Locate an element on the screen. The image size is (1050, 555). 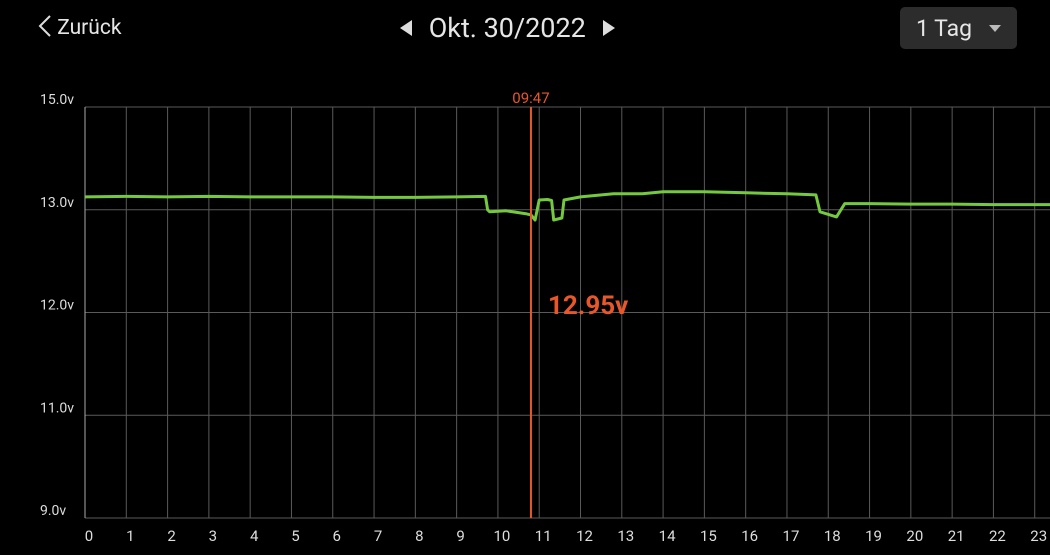
y-tick-label: 9.0v is located at coordinates (53, 511).